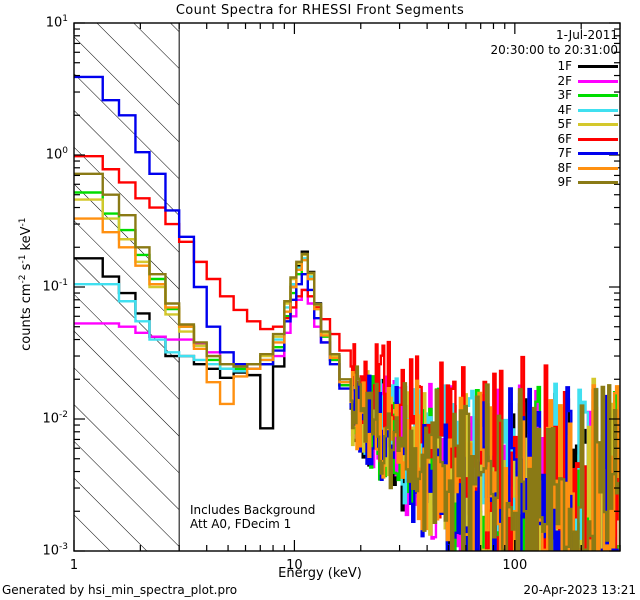  I want to click on y-tick-10-1: 10⁻¹, so click(55, 286).